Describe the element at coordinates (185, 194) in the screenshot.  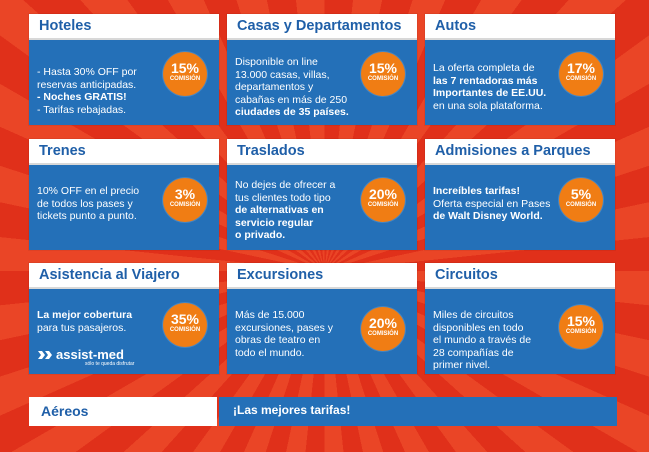
I see `commission-percent: 3%` at that location.